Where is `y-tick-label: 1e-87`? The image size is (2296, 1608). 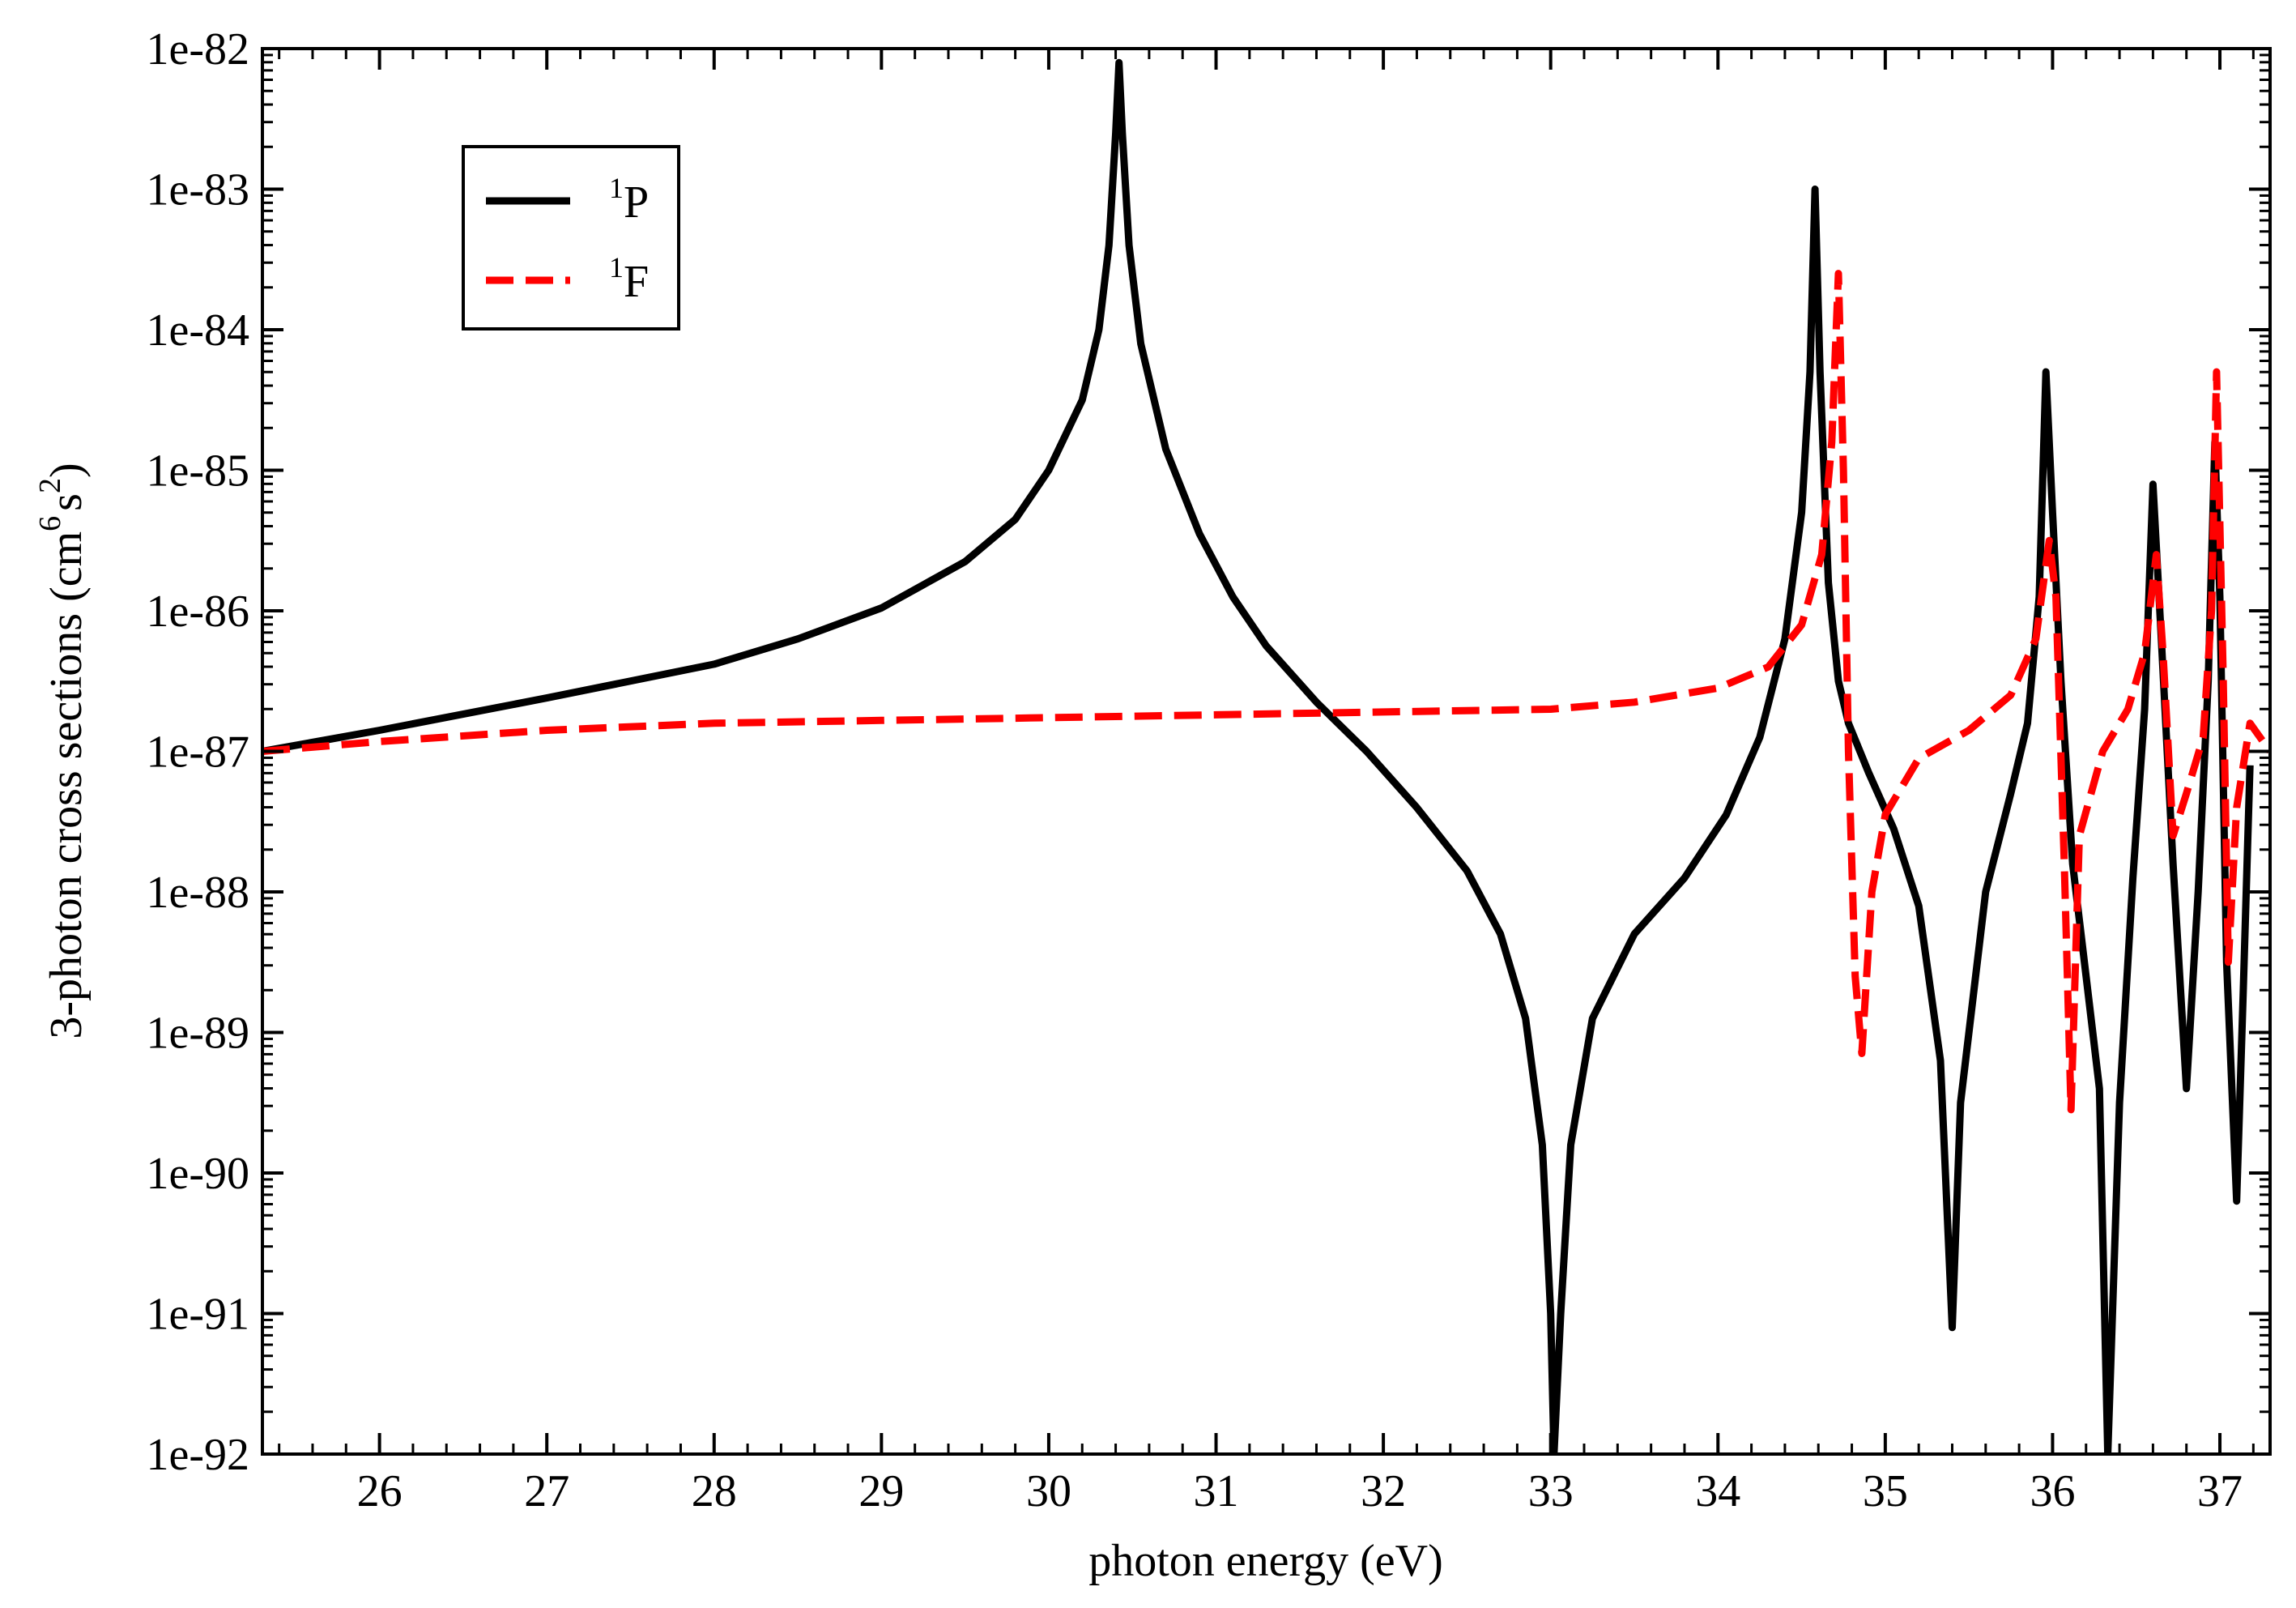
y-tick-label: 1e-87 is located at coordinates (197, 752).